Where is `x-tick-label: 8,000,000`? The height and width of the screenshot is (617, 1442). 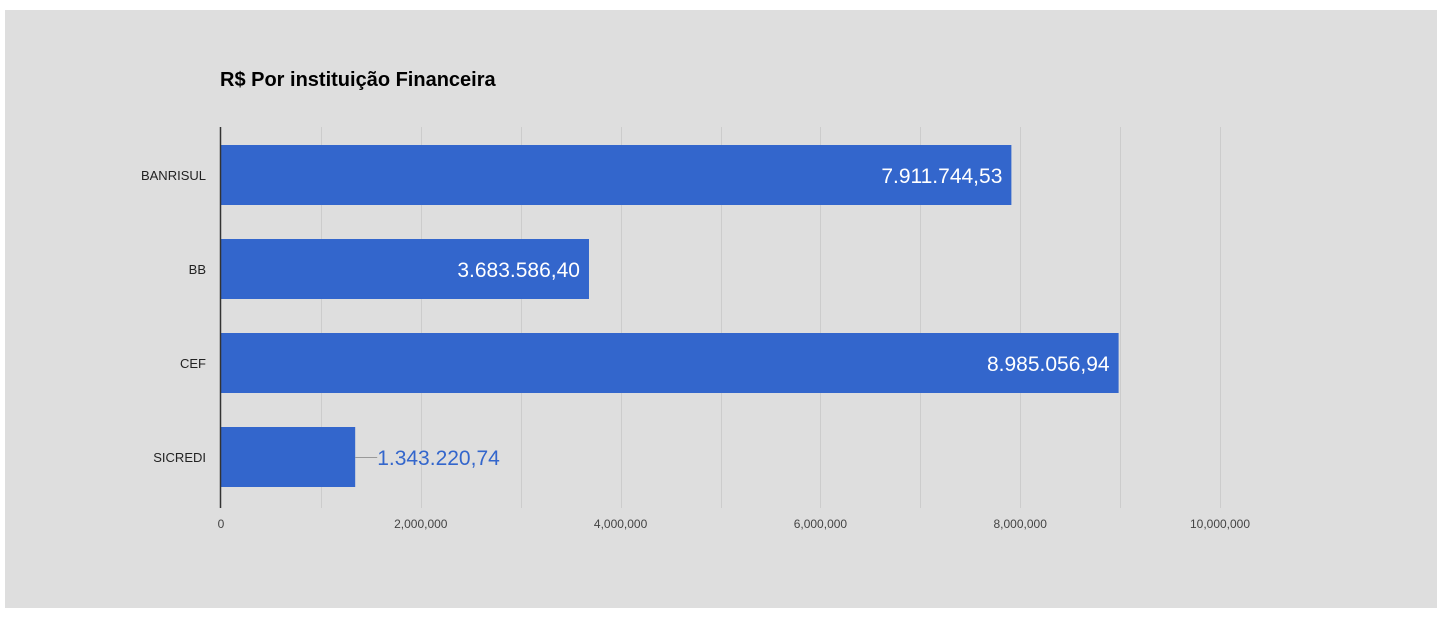
x-tick-label: 8,000,000 is located at coordinates (1021, 524).